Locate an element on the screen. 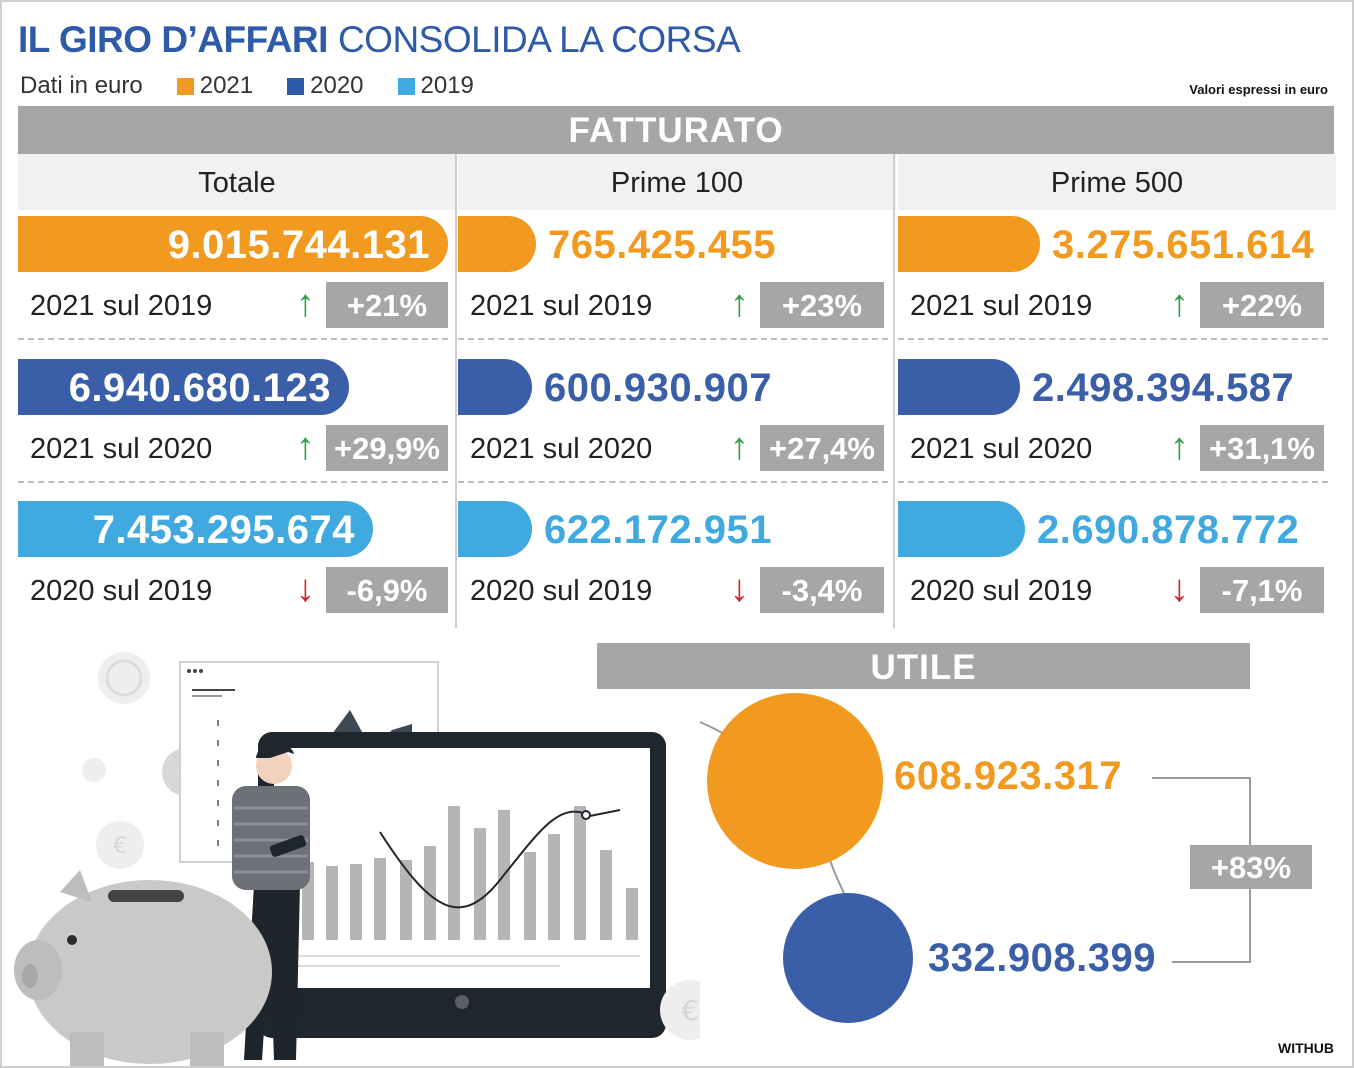 The width and height of the screenshot is (1354, 1068). data-label-2021: 3.275.651.614 is located at coordinates (1183, 245).